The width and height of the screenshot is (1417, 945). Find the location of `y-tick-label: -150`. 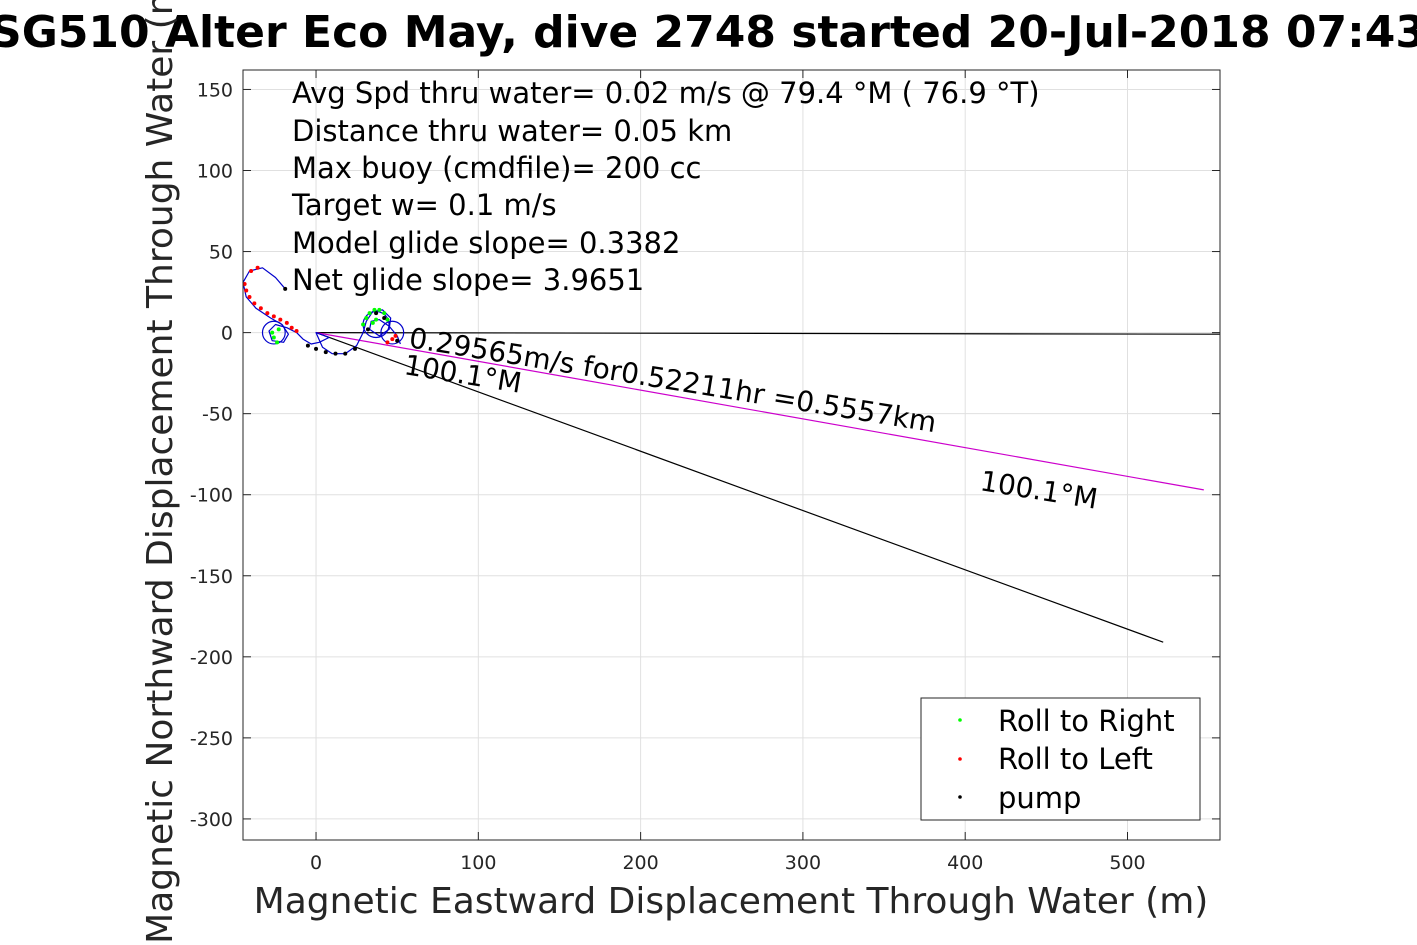

y-tick-label: -150 is located at coordinates (211, 577).